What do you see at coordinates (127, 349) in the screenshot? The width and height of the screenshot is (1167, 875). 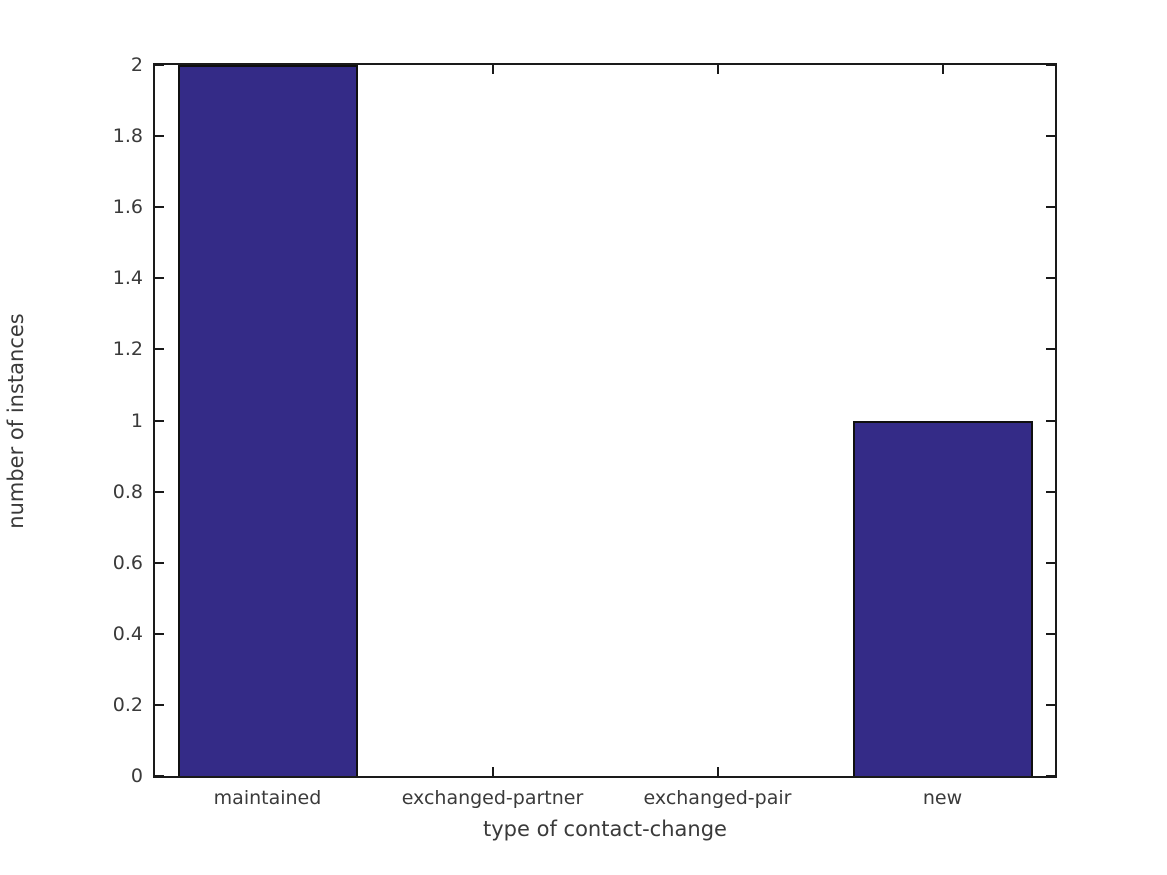 I see `y-tick-label: 1.2` at bounding box center [127, 349].